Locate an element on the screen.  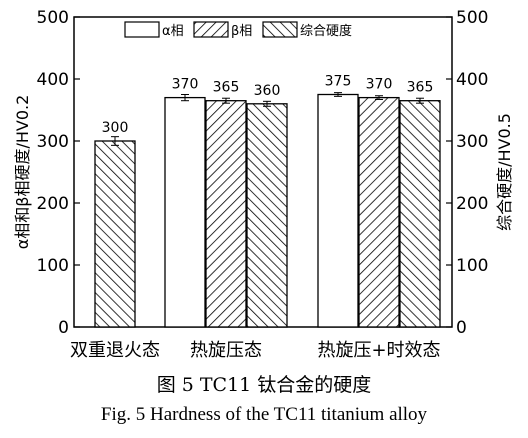
y-tick-label-left: 100 is located at coordinates (53, 266).